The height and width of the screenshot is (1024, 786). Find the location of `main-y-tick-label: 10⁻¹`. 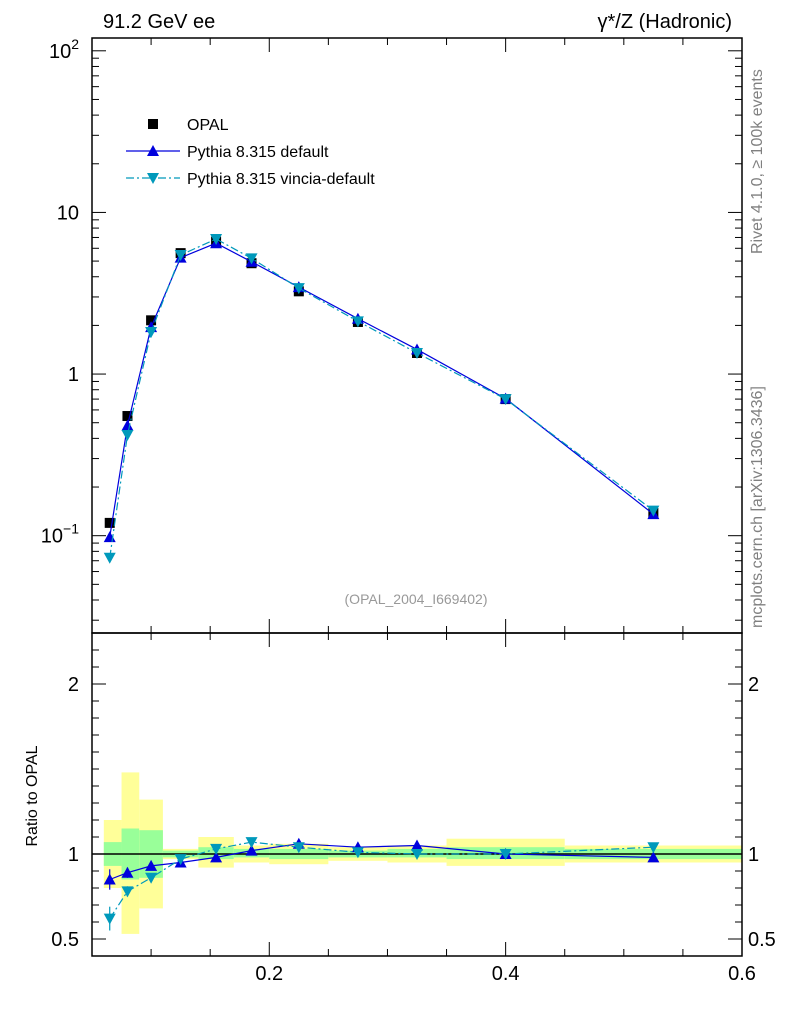

main-y-tick-label: 10⁻¹ is located at coordinates (60, 534).